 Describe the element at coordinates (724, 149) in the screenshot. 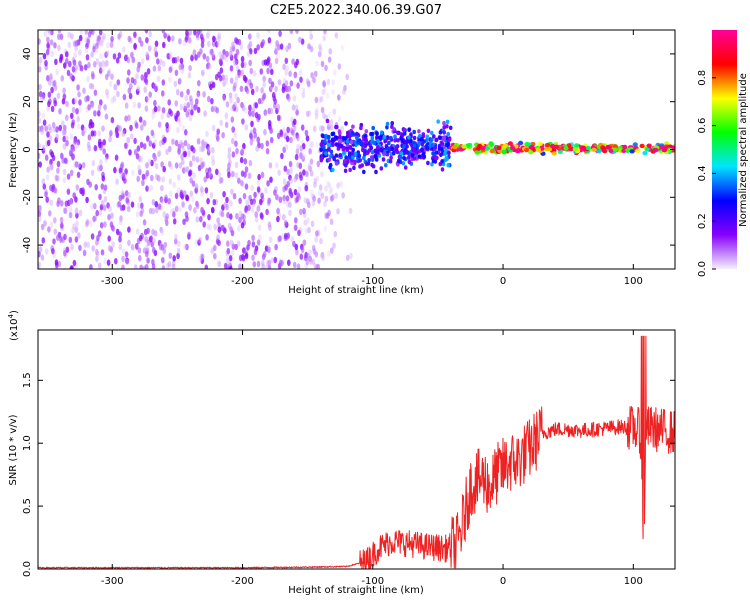

I see `colorbar-bar` at that location.